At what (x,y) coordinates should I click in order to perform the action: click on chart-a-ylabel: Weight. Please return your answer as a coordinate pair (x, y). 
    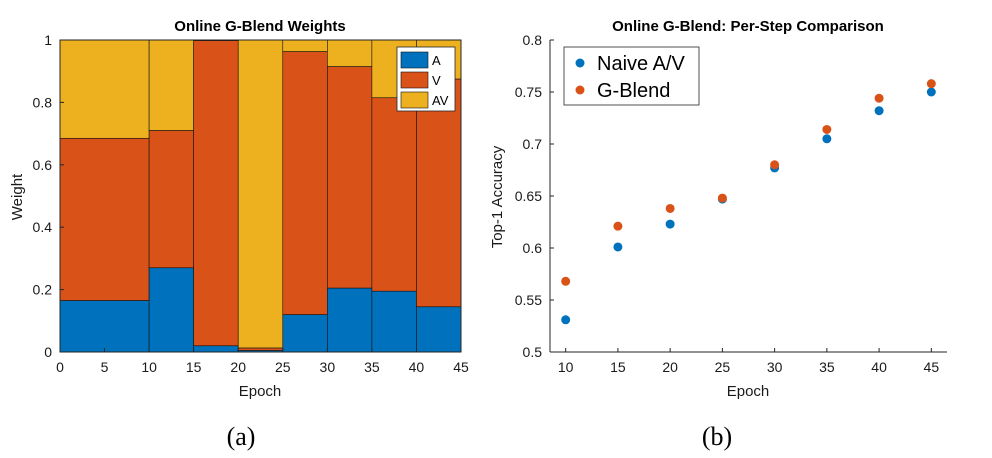
    Looking at the image, I should click on (17, 196).